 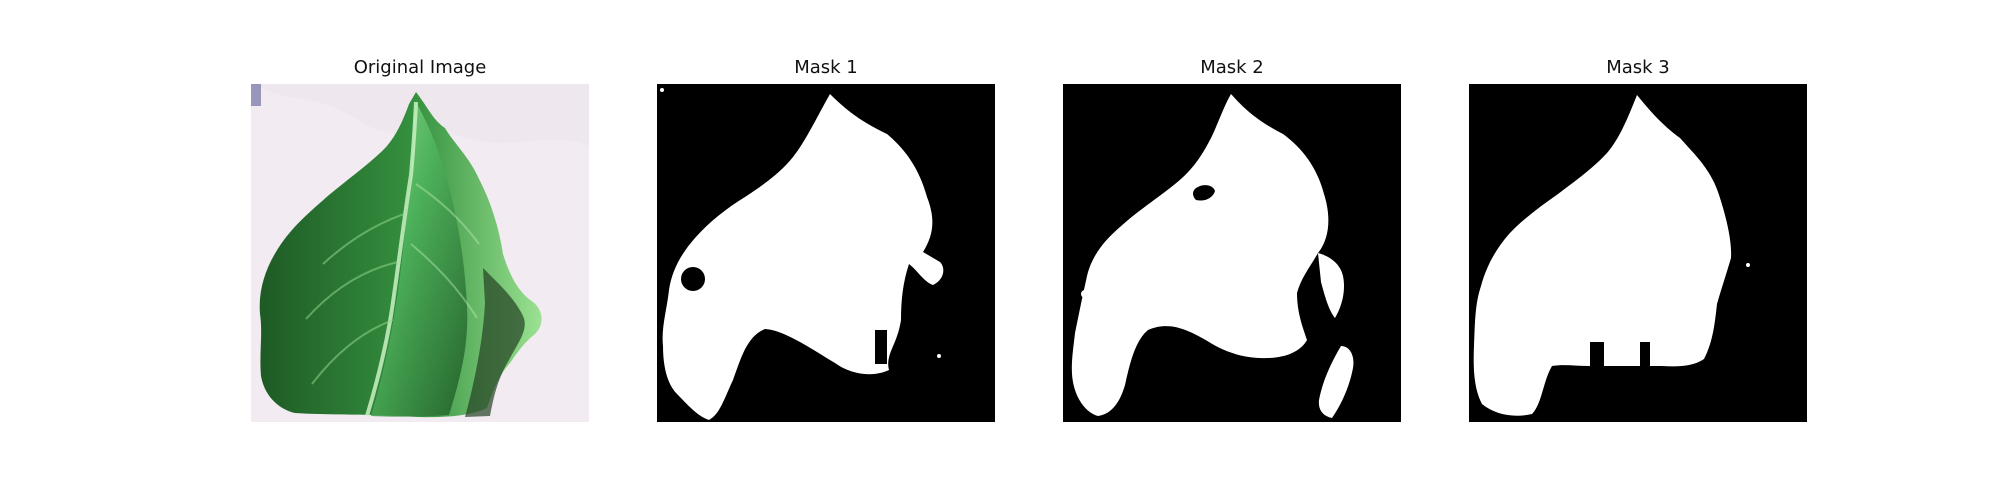 What do you see at coordinates (420, 67) in the screenshot?
I see `original-image-title: Original Image` at bounding box center [420, 67].